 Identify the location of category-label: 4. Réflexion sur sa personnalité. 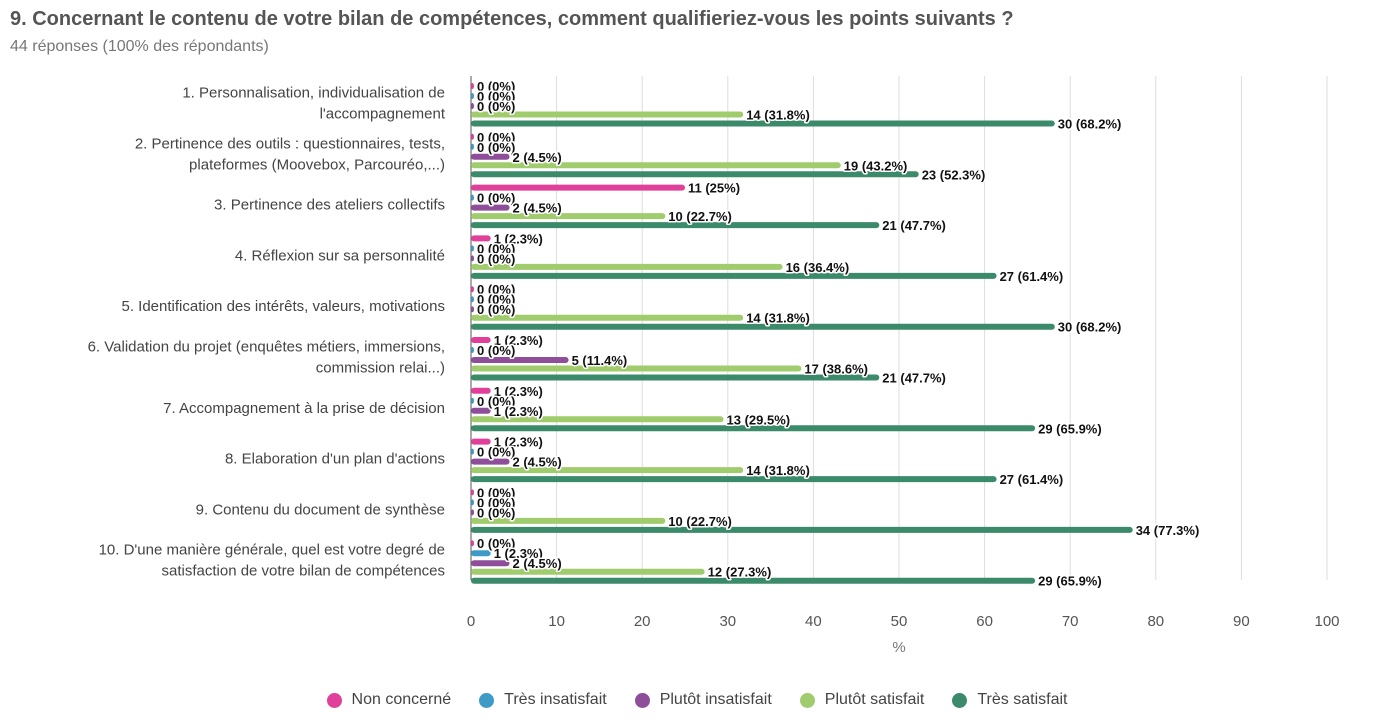
(340, 255).